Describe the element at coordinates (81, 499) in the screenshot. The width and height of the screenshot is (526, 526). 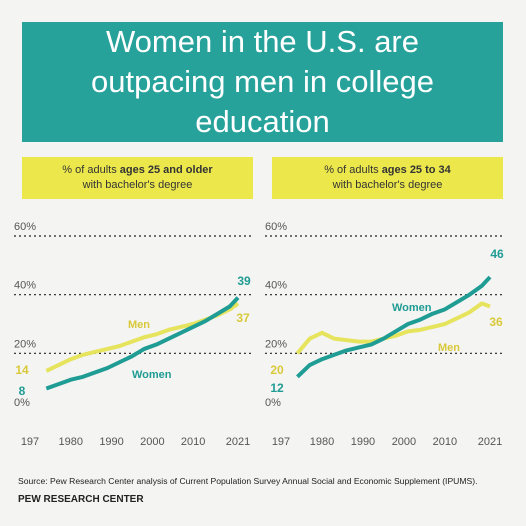
I see `credit: PEW RESEARCH CENTER` at that location.